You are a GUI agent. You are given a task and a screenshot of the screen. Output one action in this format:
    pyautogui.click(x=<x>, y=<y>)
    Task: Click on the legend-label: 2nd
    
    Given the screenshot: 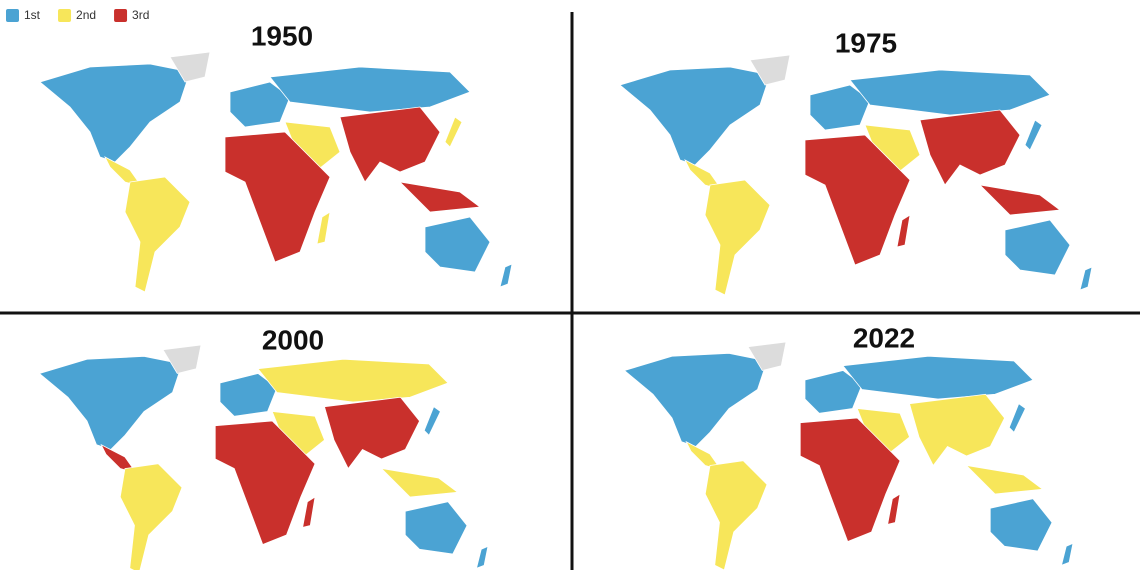 What is the action you would take?
    pyautogui.click(x=86, y=15)
    